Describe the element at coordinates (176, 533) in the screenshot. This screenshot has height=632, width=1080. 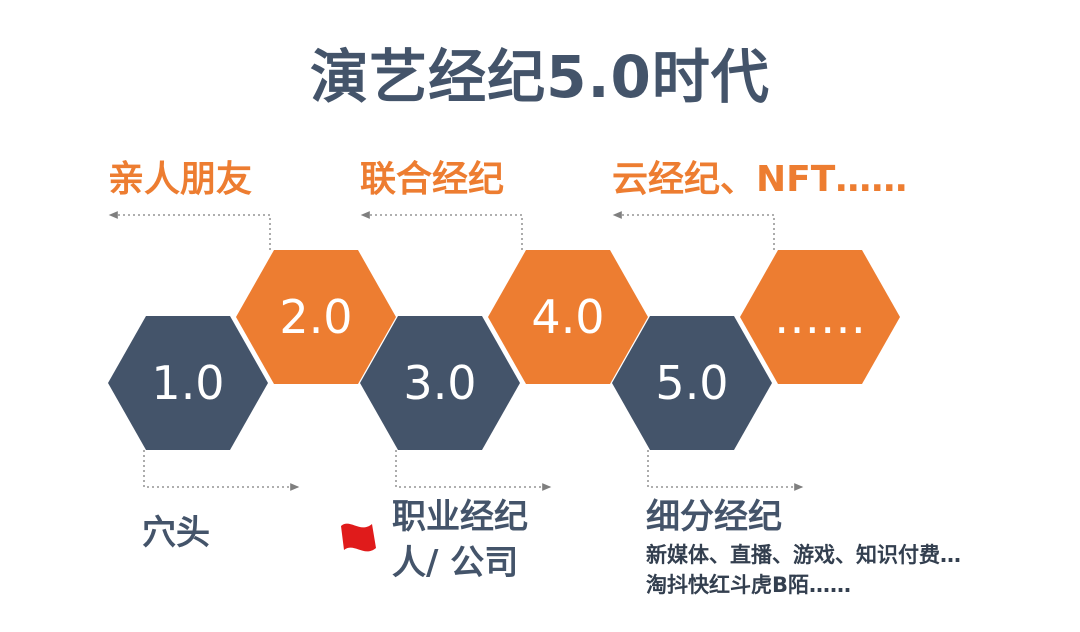
I see `label-stage-1: 穴头` at that location.